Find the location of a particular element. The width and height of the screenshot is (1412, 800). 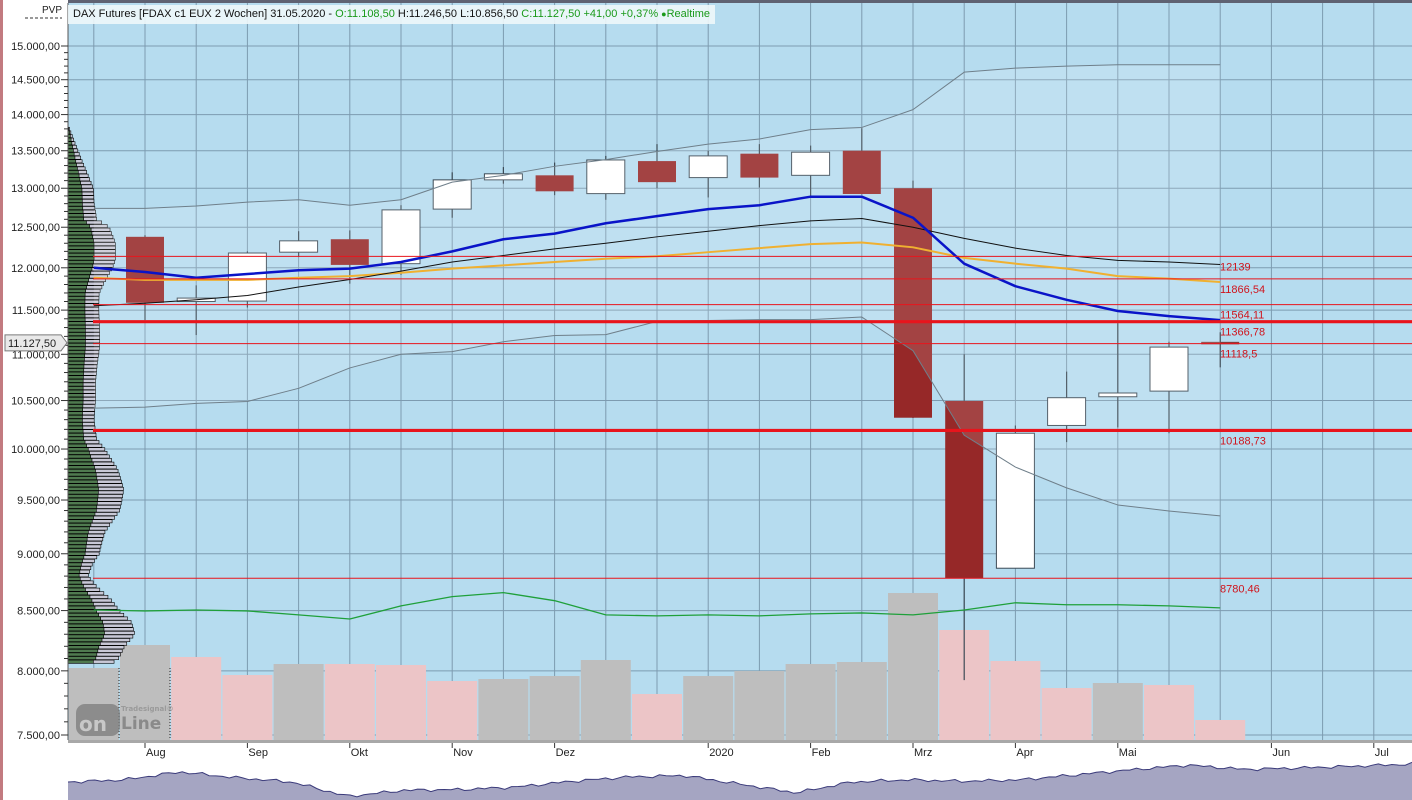

level-label: 11118,5 is located at coordinates (1238, 355).